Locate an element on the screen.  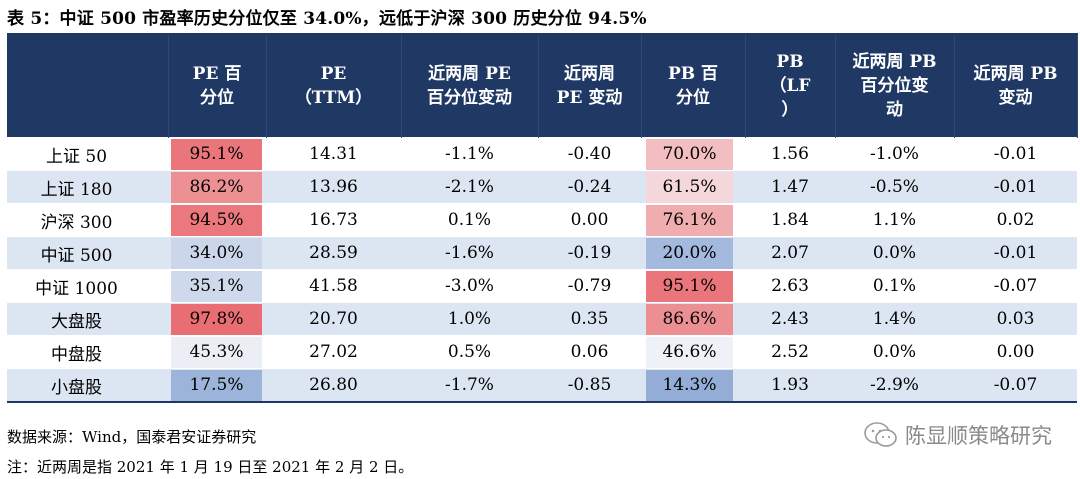
cell-name: 中盘股 is located at coordinates (87, 352).